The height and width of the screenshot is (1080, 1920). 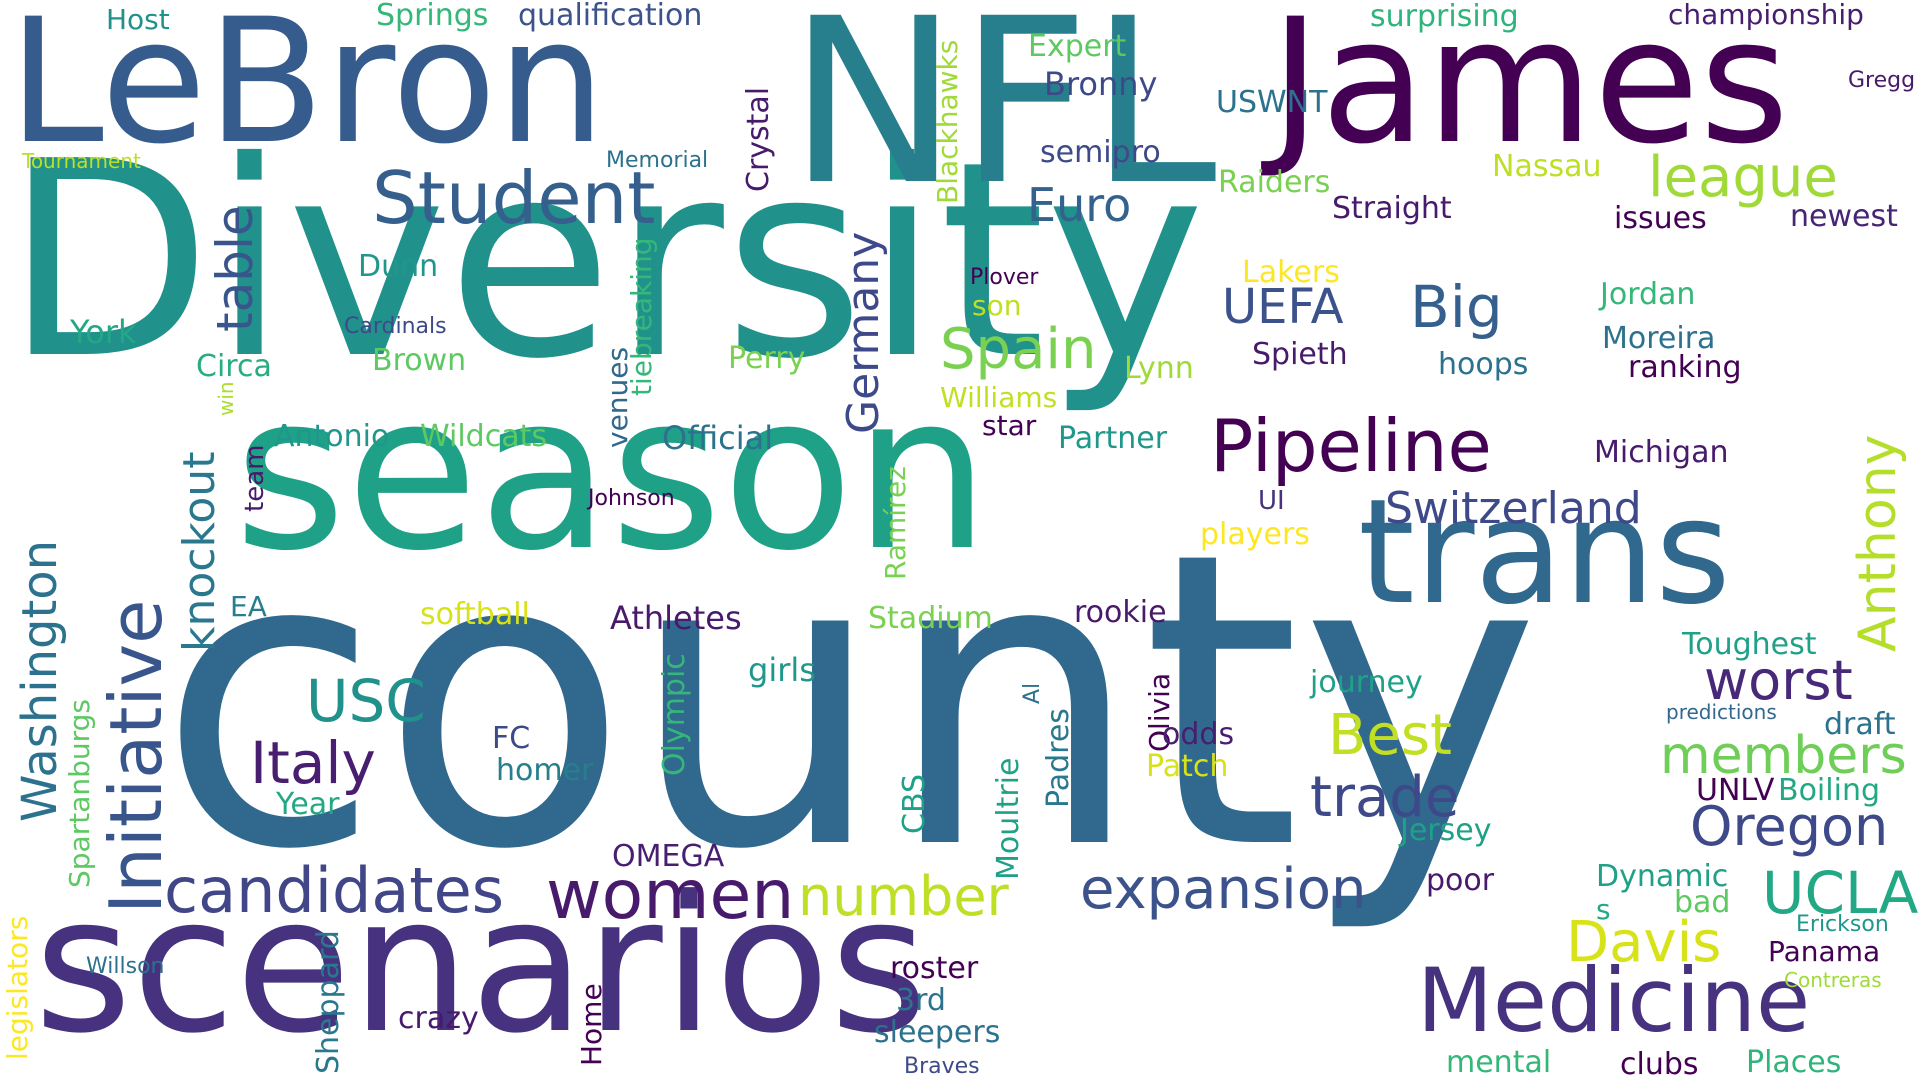 What do you see at coordinates (937, 1032) in the screenshot?
I see `word-sleepers: sleepers` at bounding box center [937, 1032].